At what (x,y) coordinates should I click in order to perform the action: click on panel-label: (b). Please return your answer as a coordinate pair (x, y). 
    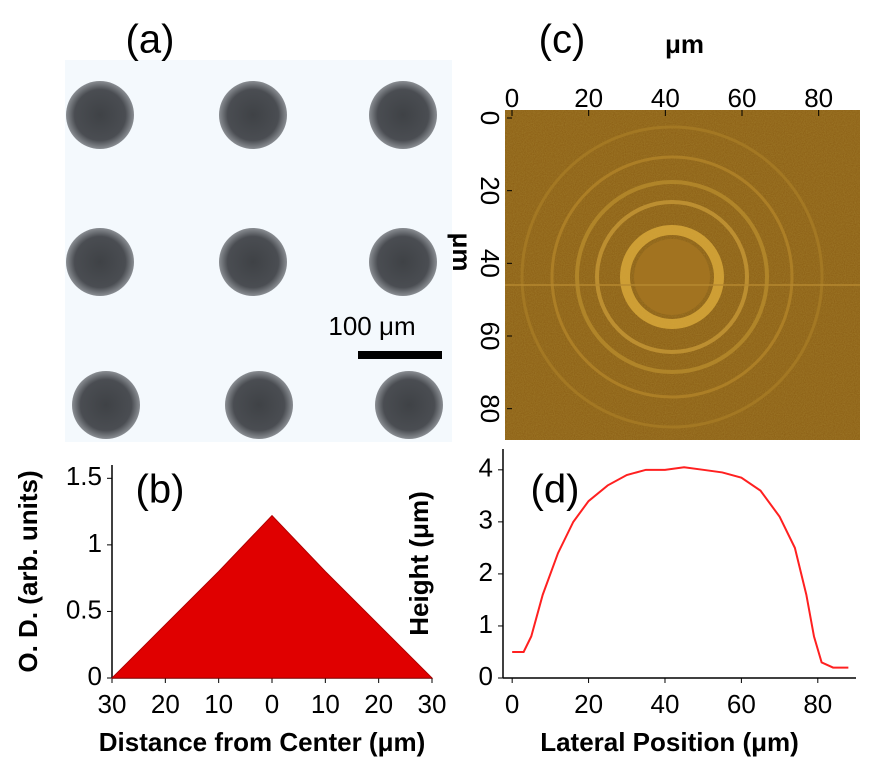
    Looking at the image, I should click on (160, 490).